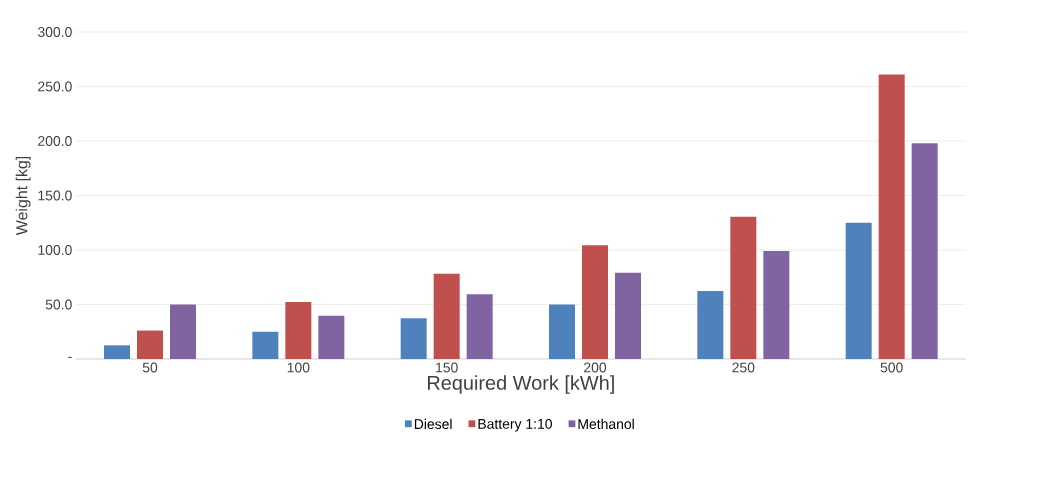 This screenshot has height=479, width=1044. What do you see at coordinates (515, 425) in the screenshot?
I see `legend-label: Battery 1:10` at bounding box center [515, 425].